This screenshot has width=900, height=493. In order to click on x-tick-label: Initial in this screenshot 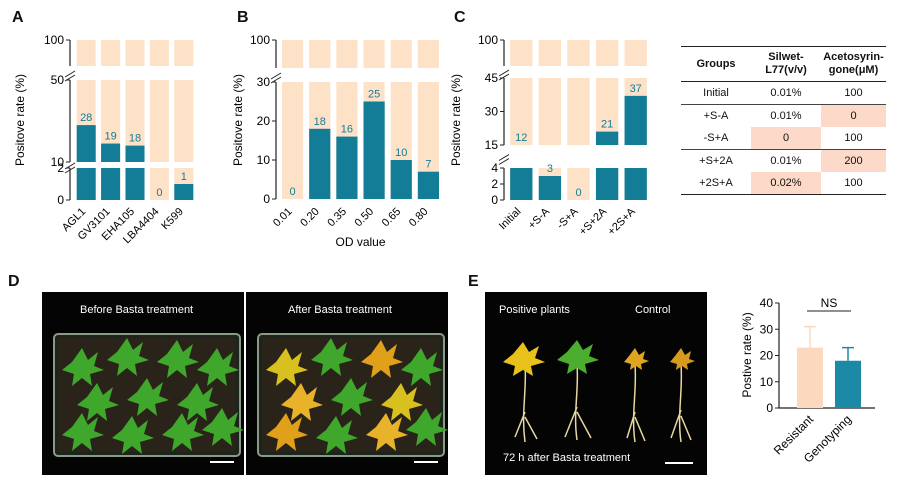, I will do `click(510, 219)`.